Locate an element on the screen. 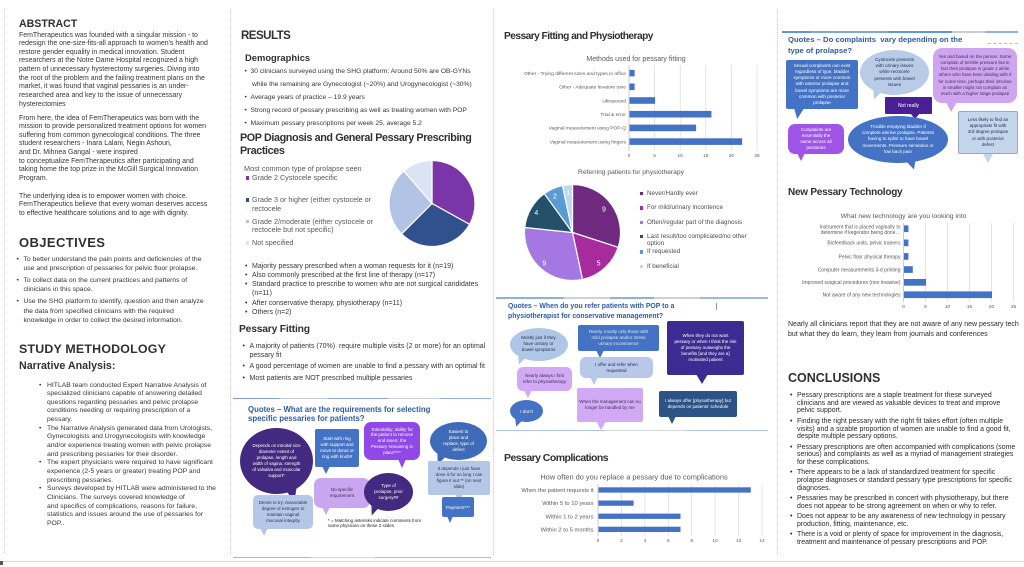 The height and width of the screenshot is (567, 1024). svg-text:Methods used for pessary fitti: Methods used for pessary fitting is located at coordinates (635, 59).